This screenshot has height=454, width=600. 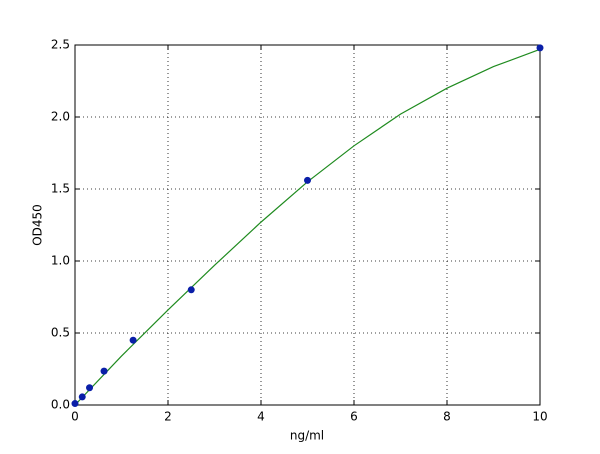 I want to click on y-tick-label: 1.5, so click(x=60, y=189).